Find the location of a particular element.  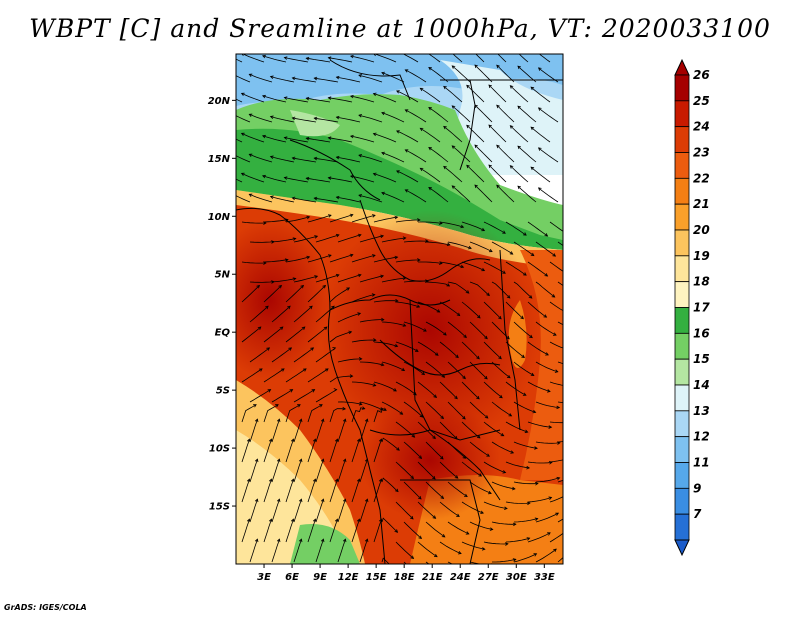

lon-label: 9E is located at coordinates (320, 577).